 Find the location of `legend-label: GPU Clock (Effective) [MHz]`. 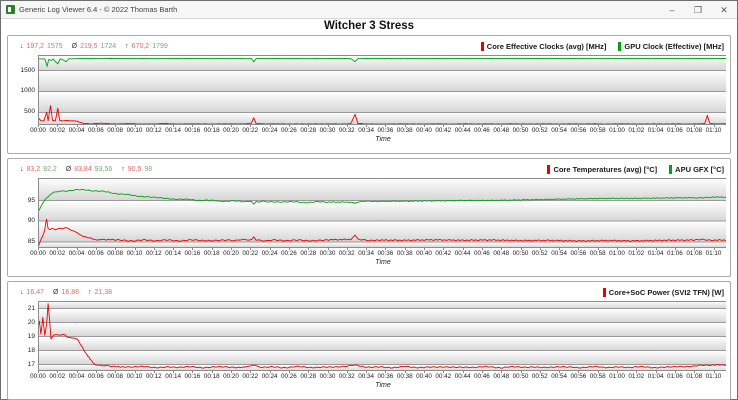

legend-label: GPU Clock (Effective) [MHz] is located at coordinates (674, 46).